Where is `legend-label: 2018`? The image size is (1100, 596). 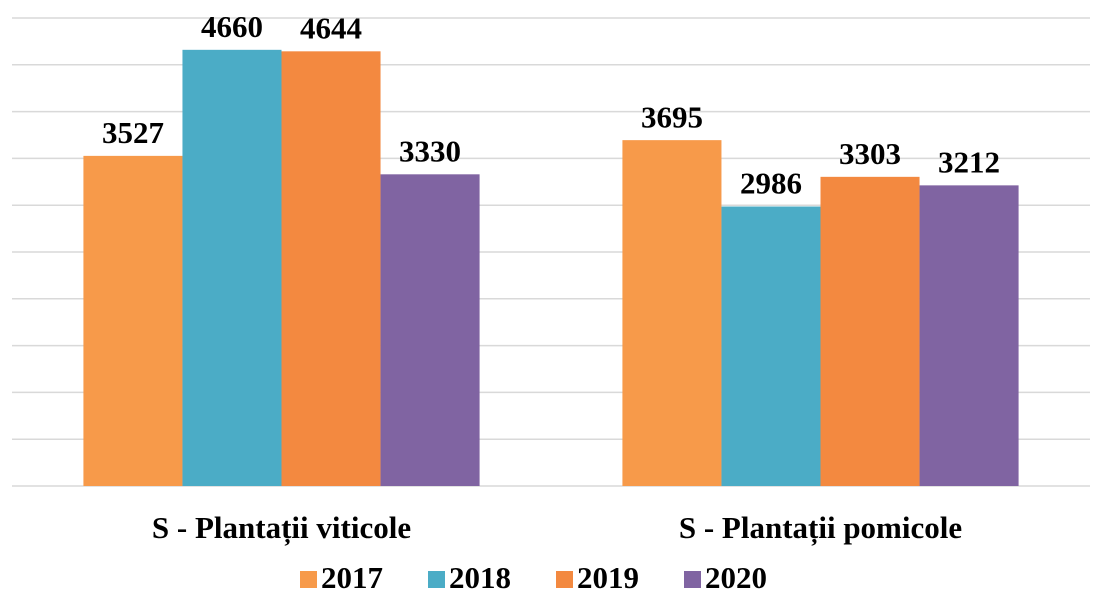 legend-label: 2018 is located at coordinates (480, 577).